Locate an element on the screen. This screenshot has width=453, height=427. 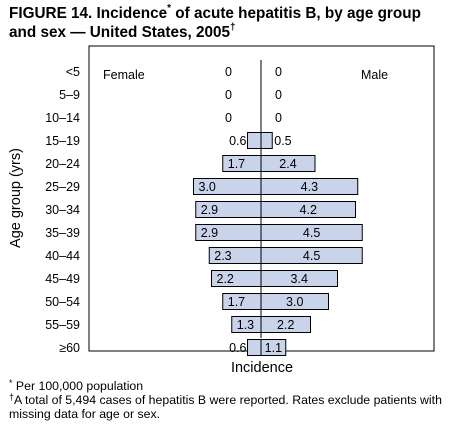
category-label: 20–24 is located at coordinates (62, 164).